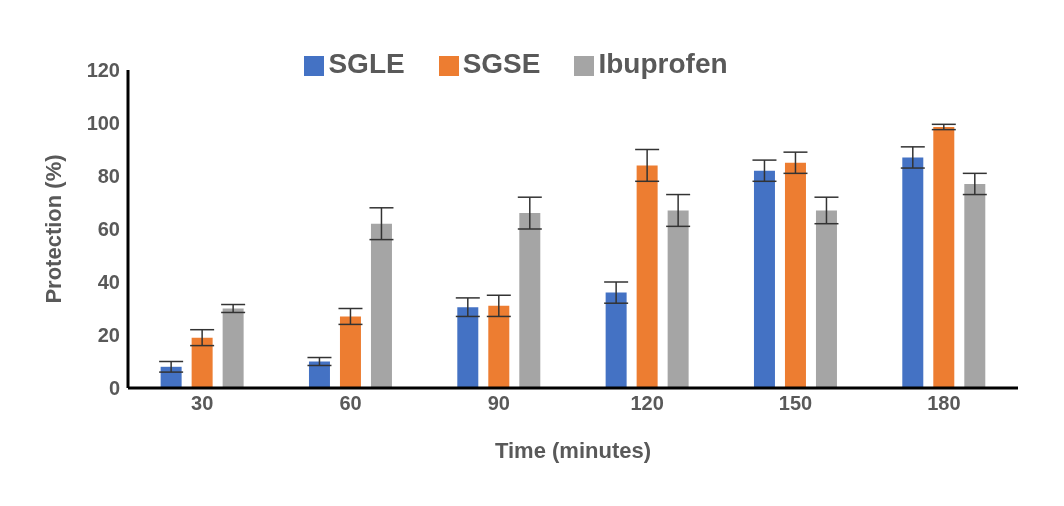 The image size is (1064, 506). Describe the element at coordinates (108, 176) in the screenshot. I see `y-tick-label: 80` at that location.